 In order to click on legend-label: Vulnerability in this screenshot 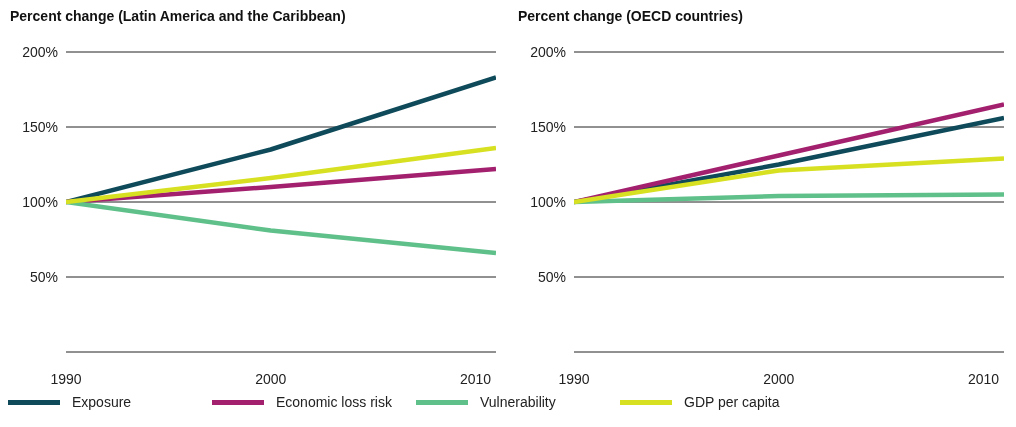, I will do `click(518, 402)`.